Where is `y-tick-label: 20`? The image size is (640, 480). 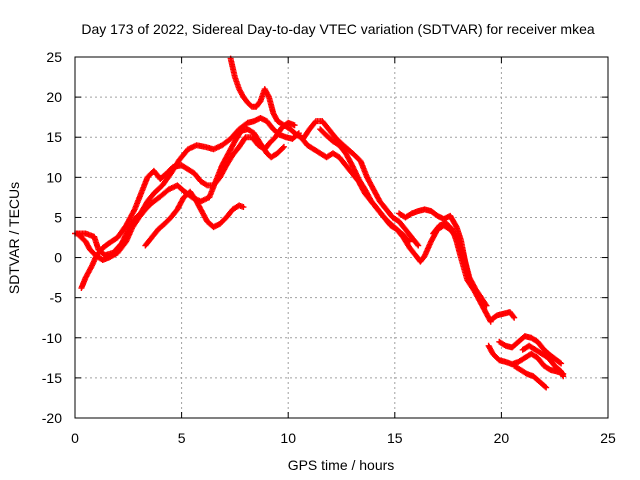 y-tick-label: 20 is located at coordinates (54, 97).